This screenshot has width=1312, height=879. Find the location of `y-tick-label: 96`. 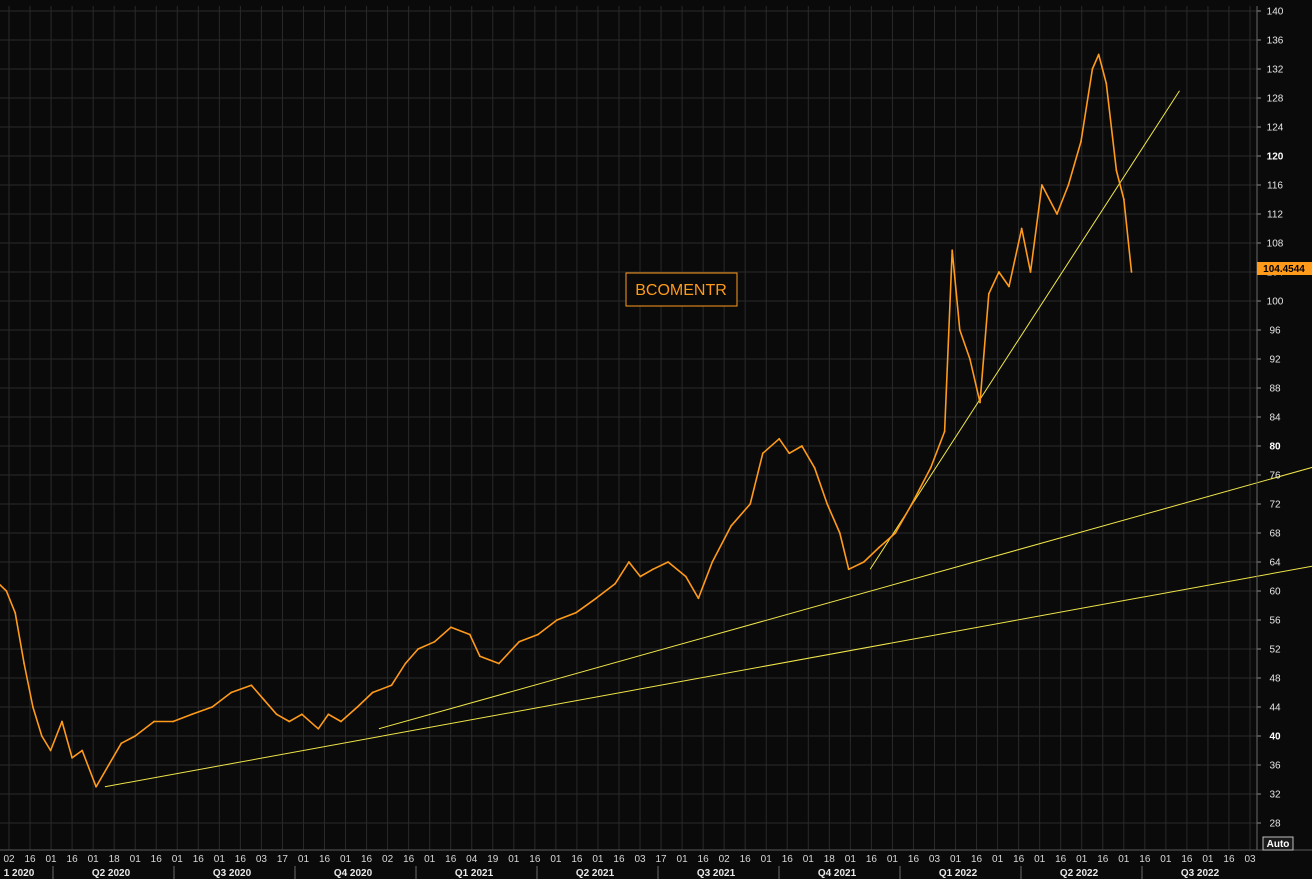

y-tick-label: 96 is located at coordinates (1275, 331).